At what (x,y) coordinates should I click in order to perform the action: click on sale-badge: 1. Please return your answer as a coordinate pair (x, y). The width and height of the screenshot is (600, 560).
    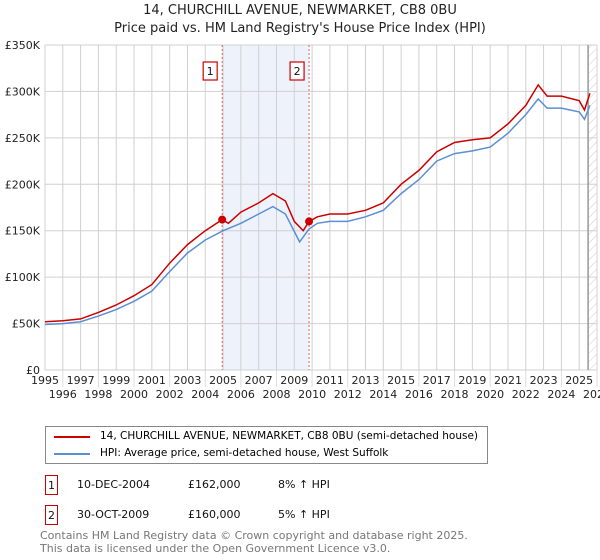
    Looking at the image, I should click on (51, 485).